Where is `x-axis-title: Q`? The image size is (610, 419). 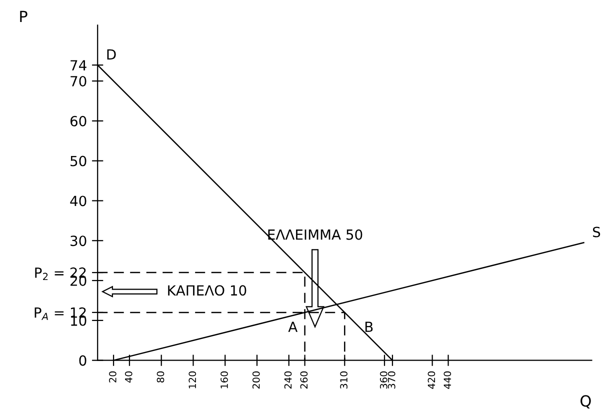
x-axis-title: Q is located at coordinates (585, 401).